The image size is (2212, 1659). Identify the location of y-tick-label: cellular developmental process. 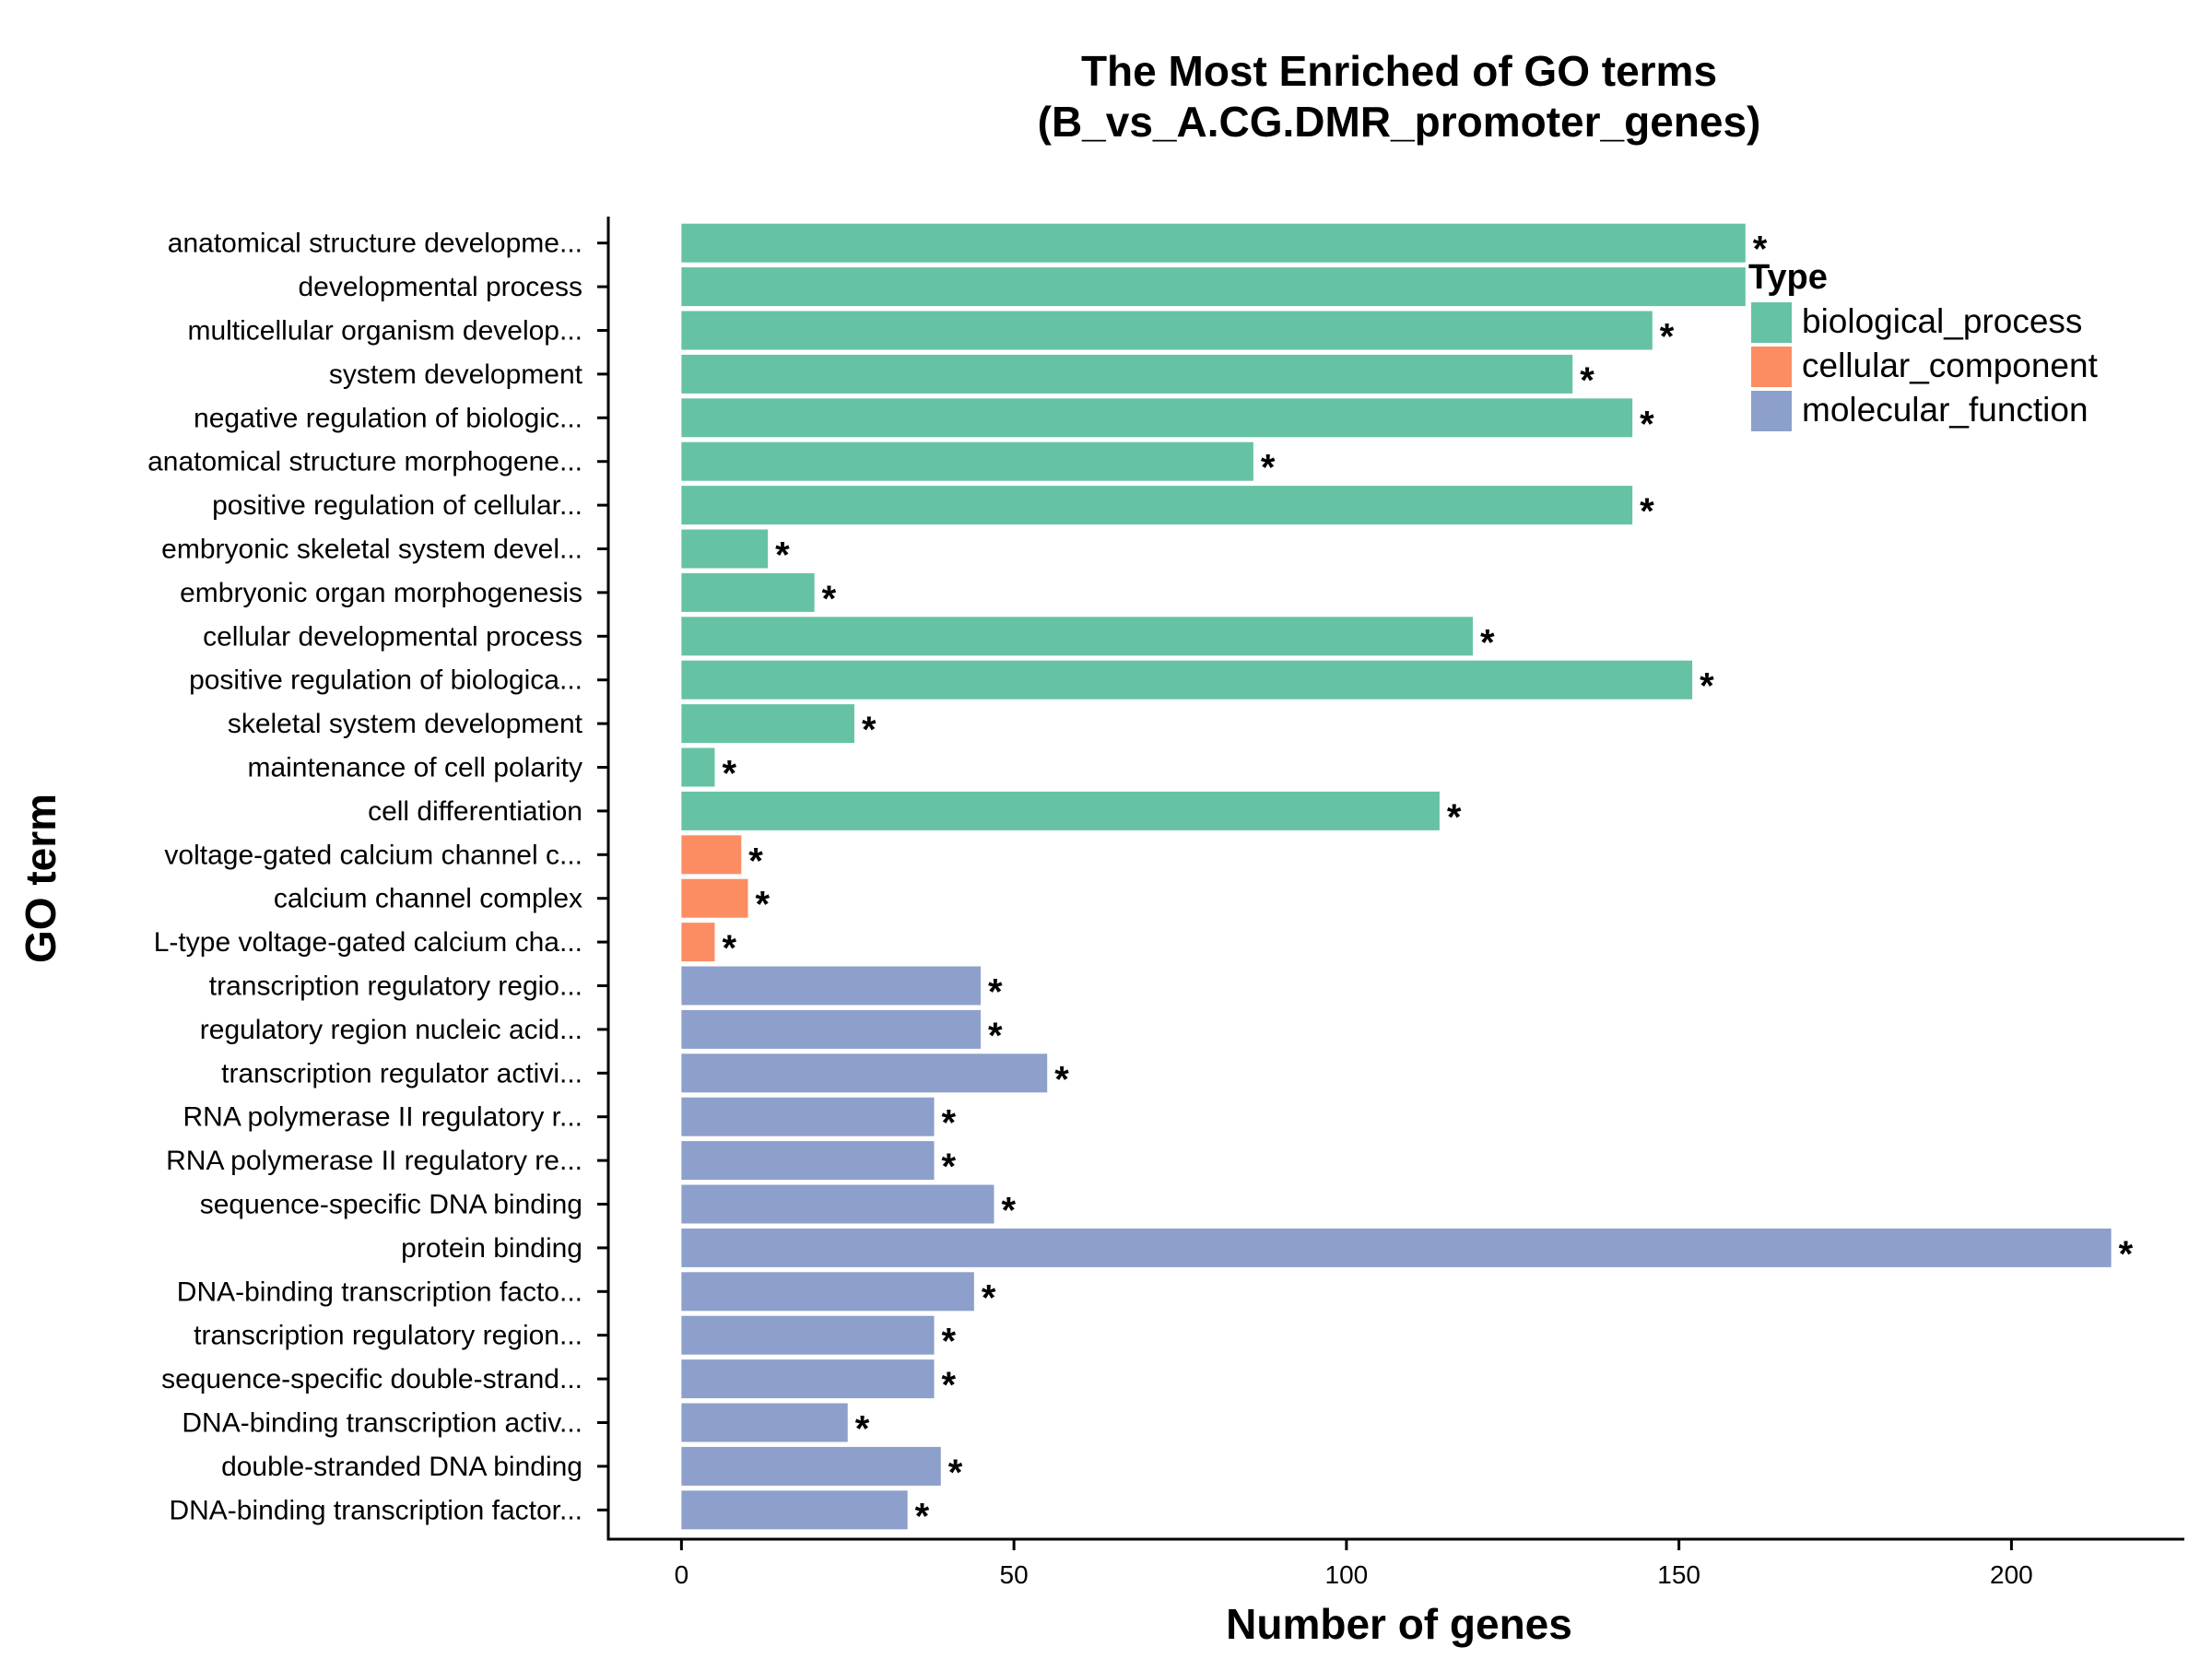
(392, 636).